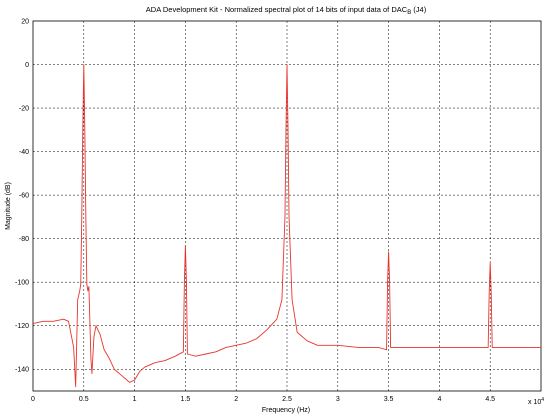 This screenshot has height=419, width=550. What do you see at coordinates (27, 65) in the screenshot?
I see `y-tick-label: 0` at bounding box center [27, 65].